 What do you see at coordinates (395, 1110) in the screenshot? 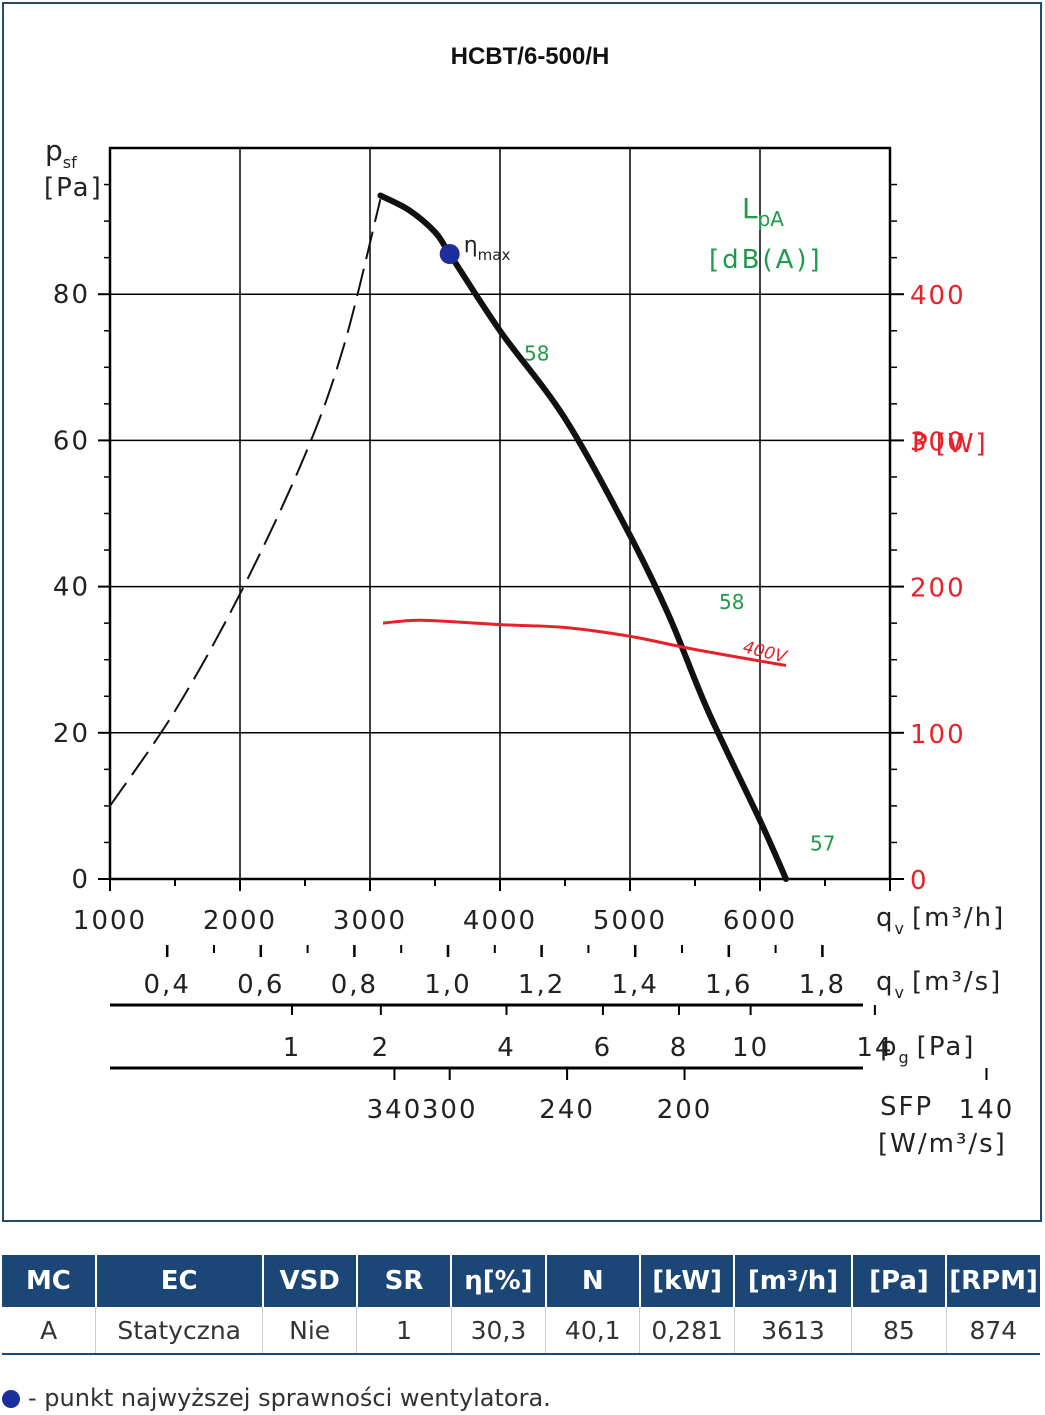
I see `scale-sfp-label: 340` at bounding box center [395, 1110].